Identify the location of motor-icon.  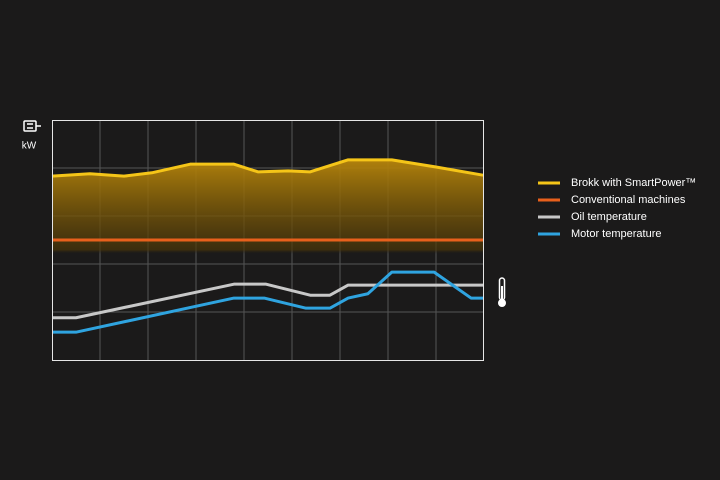
(32, 126).